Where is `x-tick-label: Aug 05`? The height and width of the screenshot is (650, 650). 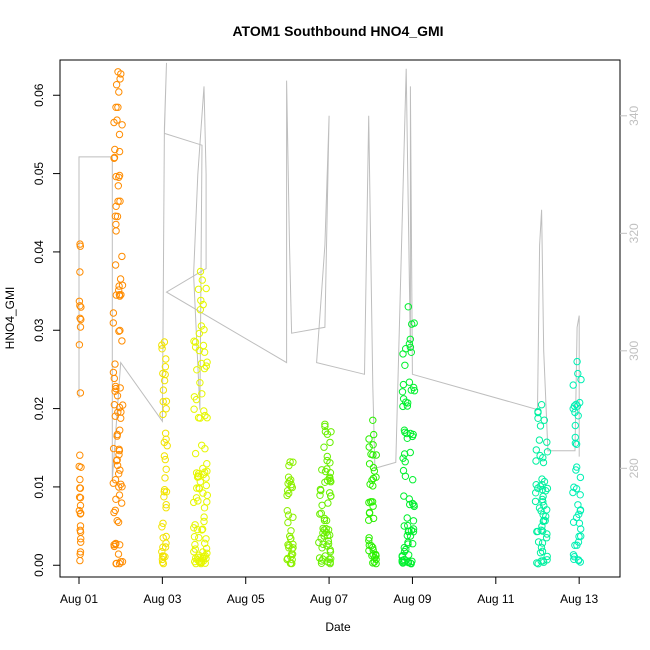 x-tick-label: Aug 05 is located at coordinates (246, 599).